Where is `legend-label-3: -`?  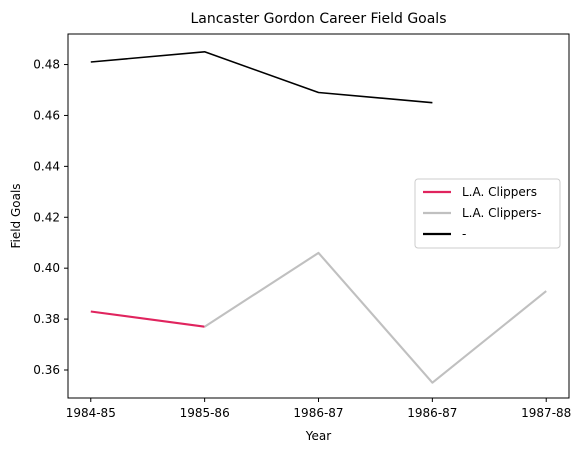 legend-label-3: - is located at coordinates (464, 234).